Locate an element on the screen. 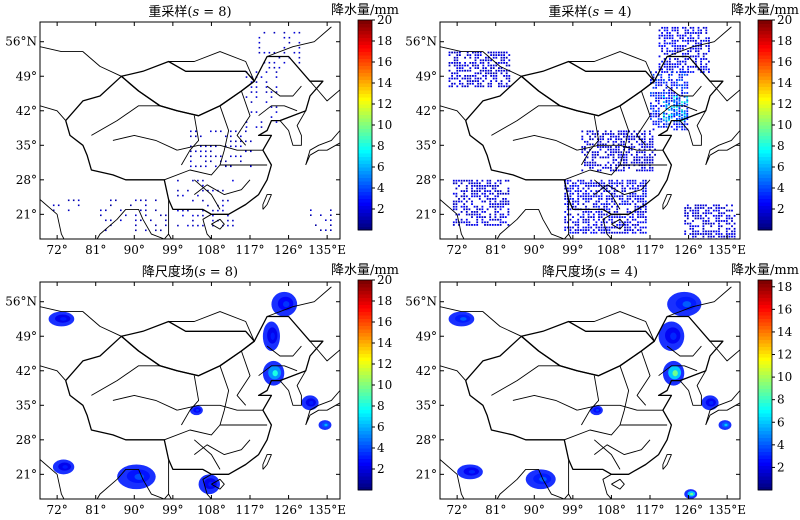 The image size is (800, 520). colorbar-tick-label: 2 is located at coordinates (381, 209).